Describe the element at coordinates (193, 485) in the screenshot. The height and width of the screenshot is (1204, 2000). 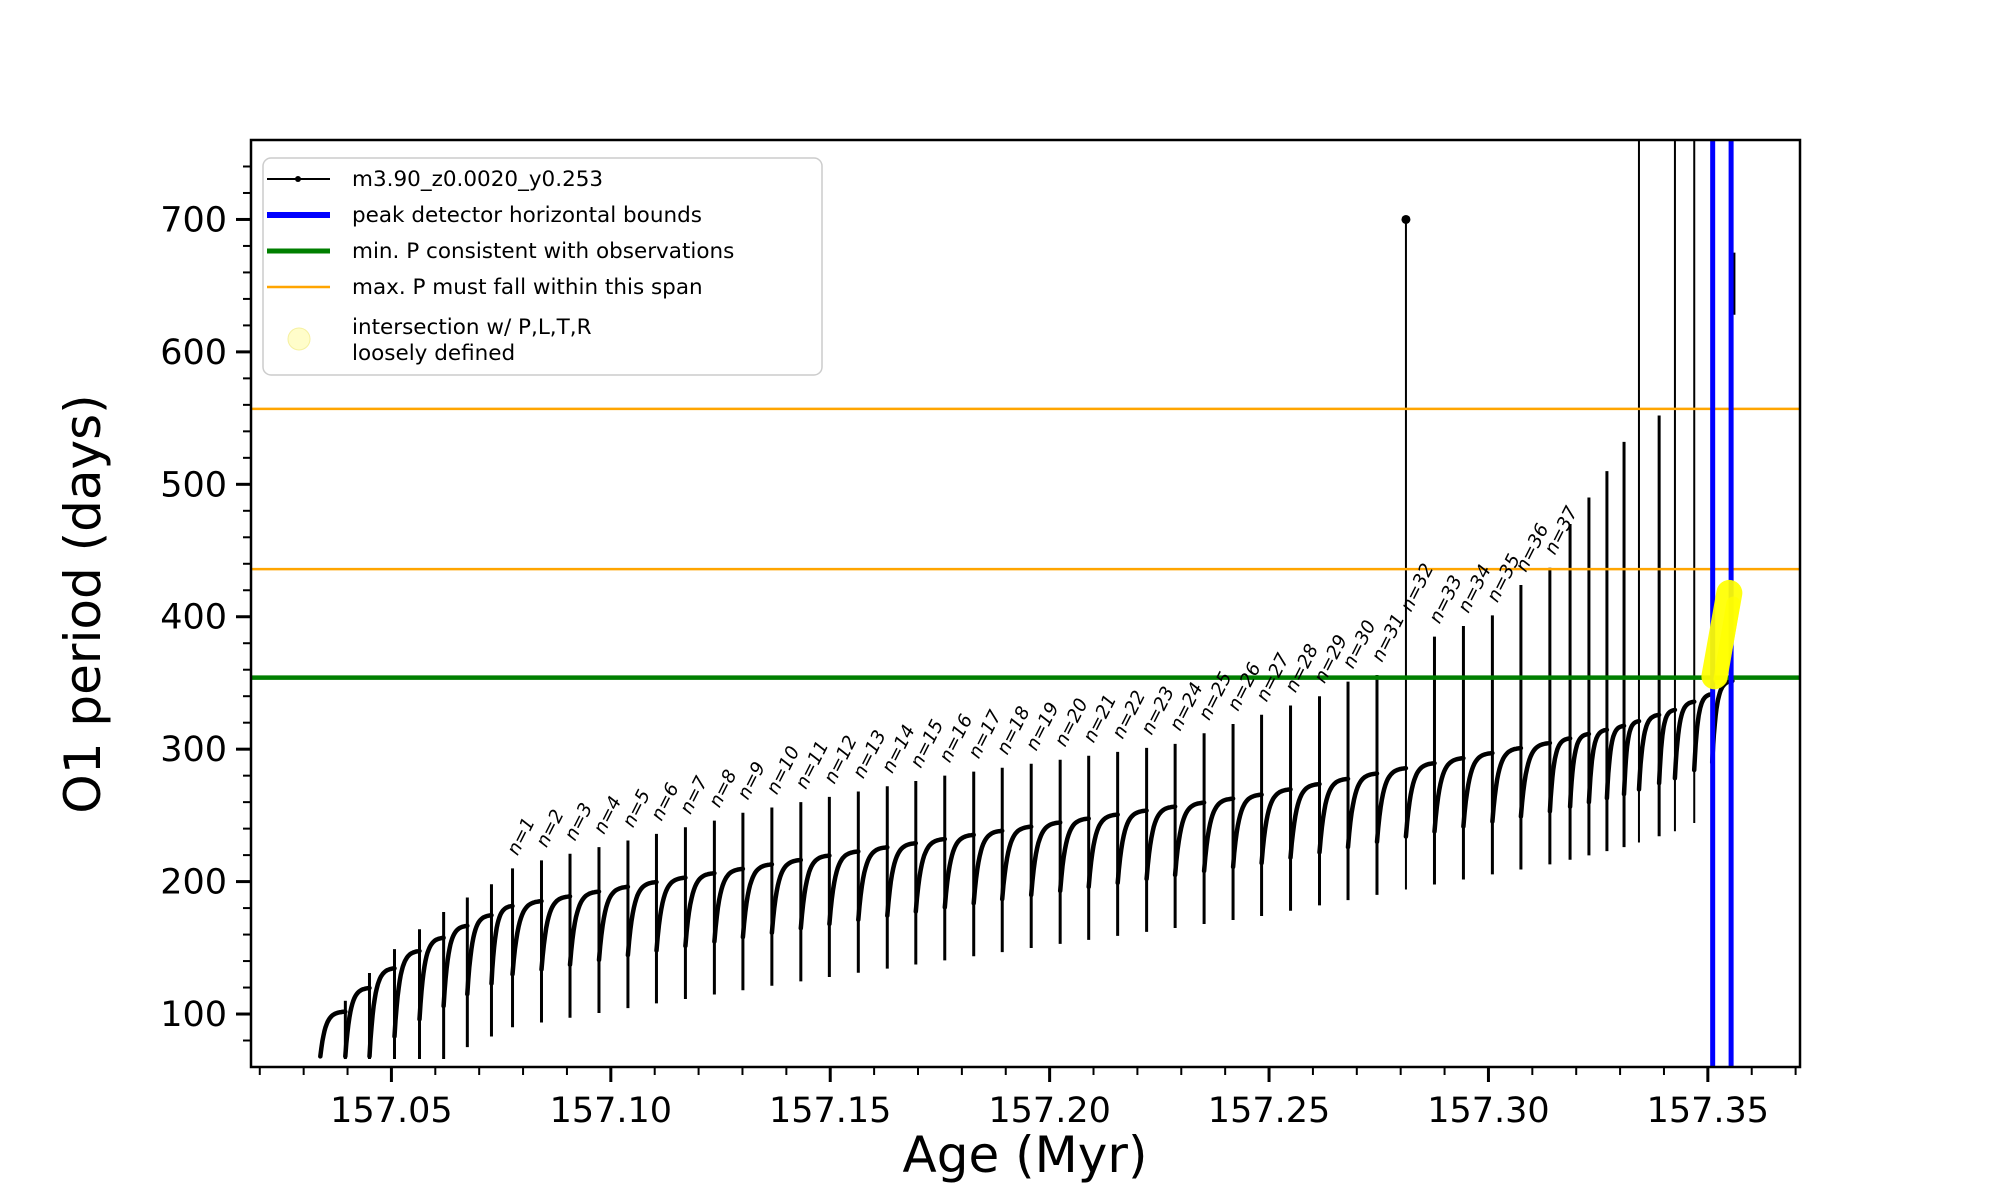
I see `y-tick-label: 500` at that location.